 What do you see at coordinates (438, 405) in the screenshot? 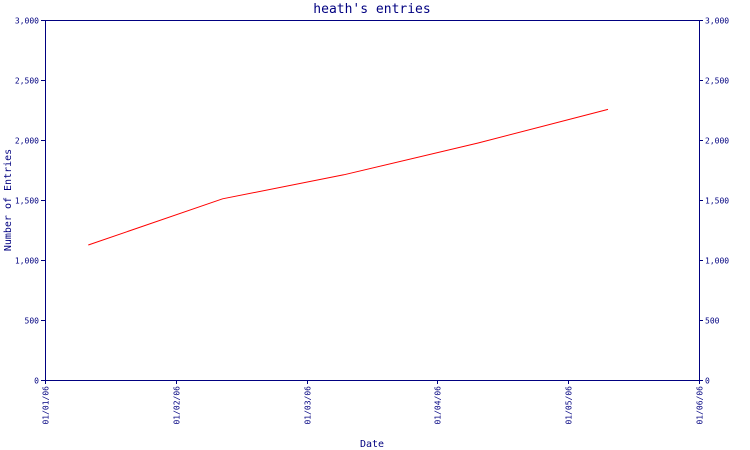
I see `x-tick-label: 01/04/06` at bounding box center [438, 405].